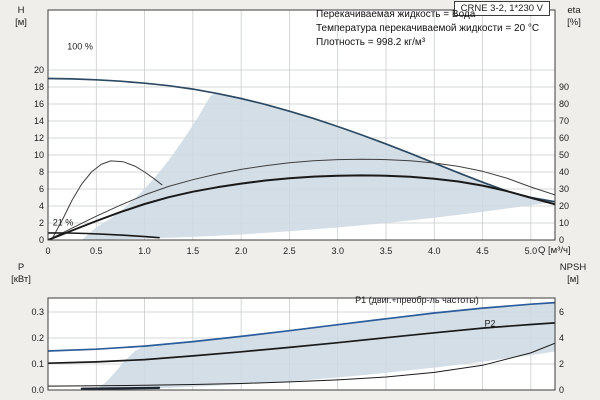  Describe the element at coordinates (564, 206) in the screenshot. I see `right-tick-label: 20` at that location.